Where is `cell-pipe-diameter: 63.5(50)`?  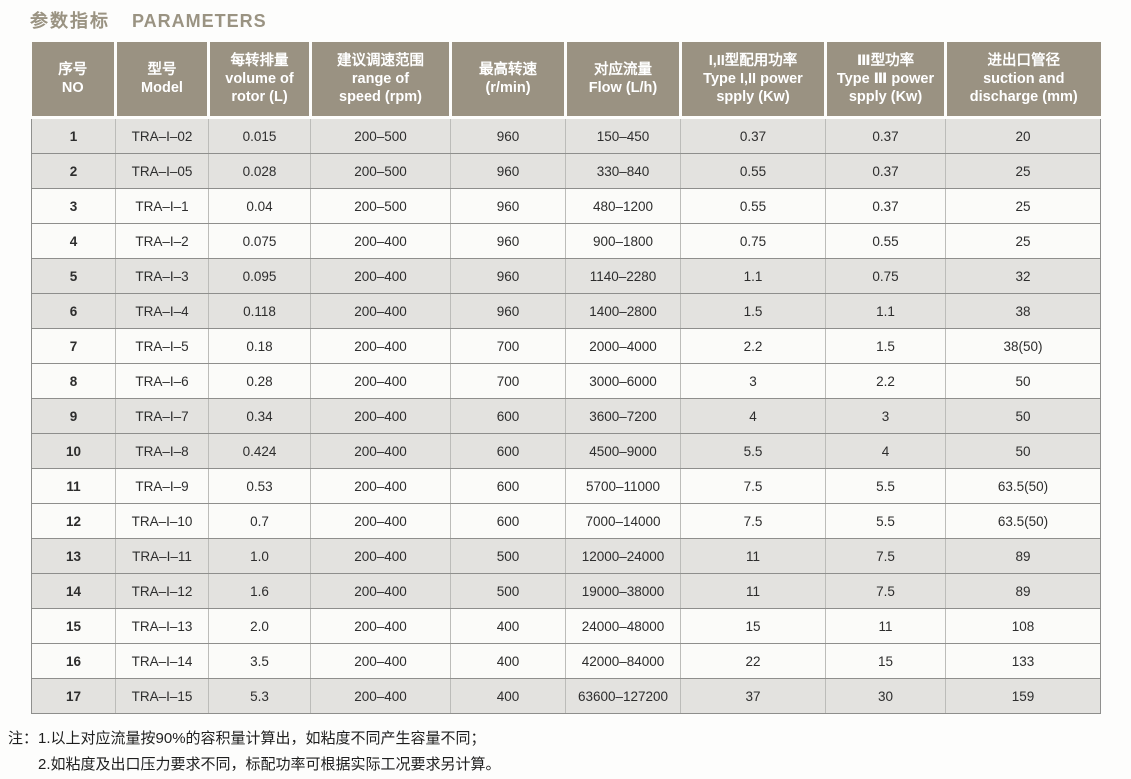
cell-pipe-diameter: 63.5(50) is located at coordinates (1023, 521).